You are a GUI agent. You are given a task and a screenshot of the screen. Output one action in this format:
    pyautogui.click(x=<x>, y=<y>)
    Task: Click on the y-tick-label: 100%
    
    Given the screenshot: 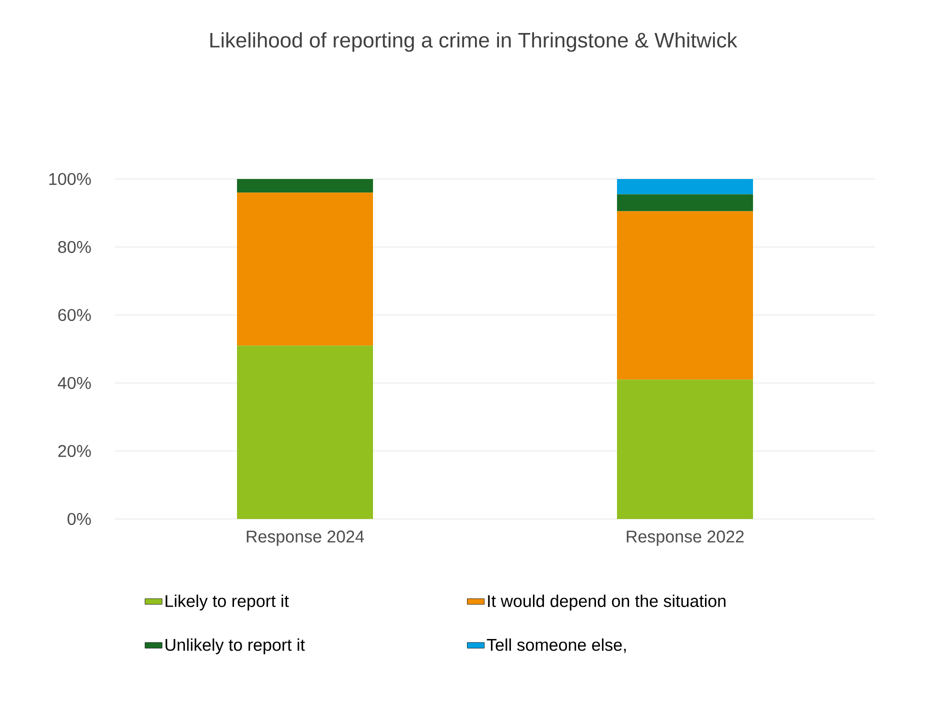 What is the action you would take?
    pyautogui.click(x=70, y=179)
    